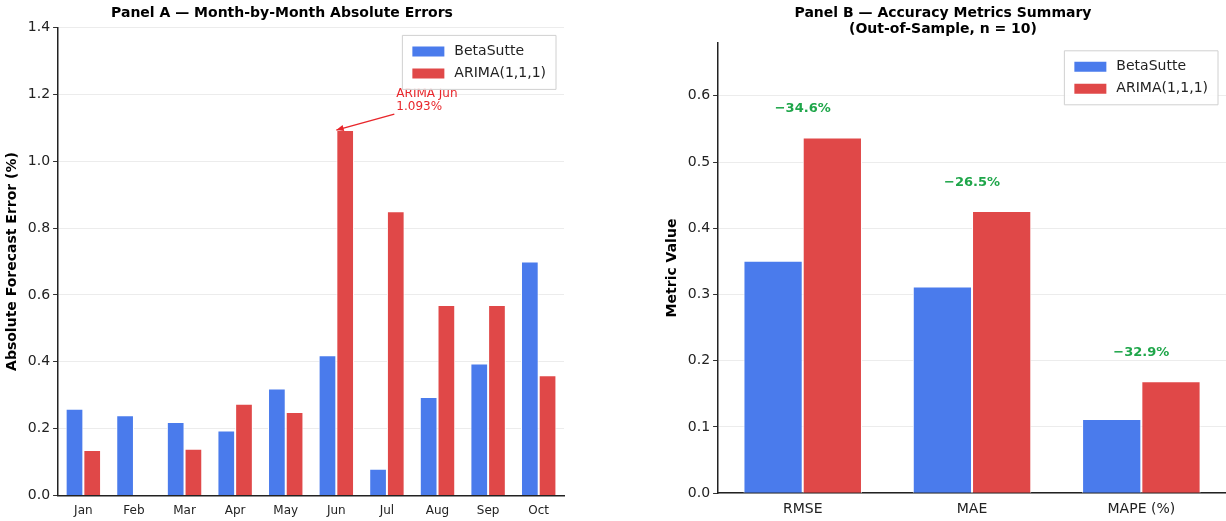  What do you see at coordinates (802, 108) in the screenshot?
I see `annotation: −34.6%` at bounding box center [802, 108].